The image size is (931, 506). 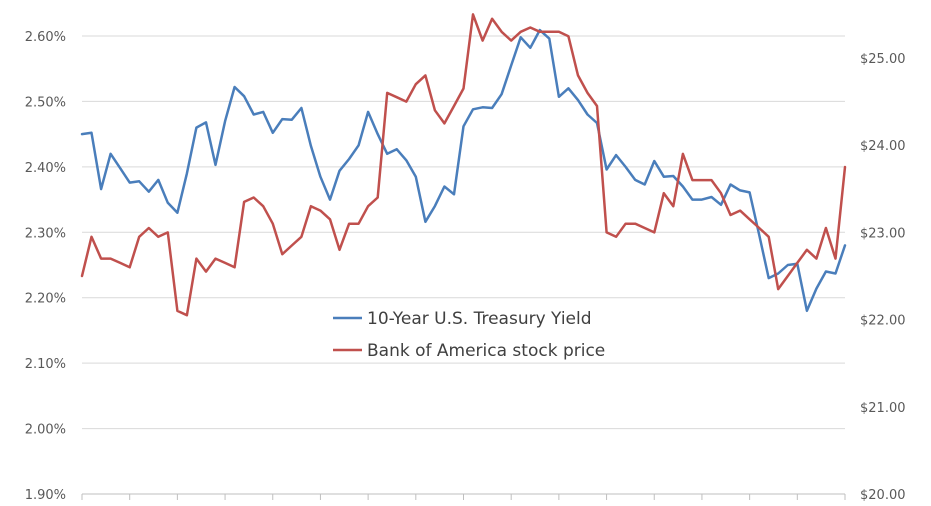 I want to click on left-tick-label: 2.10%, so click(x=45, y=364).